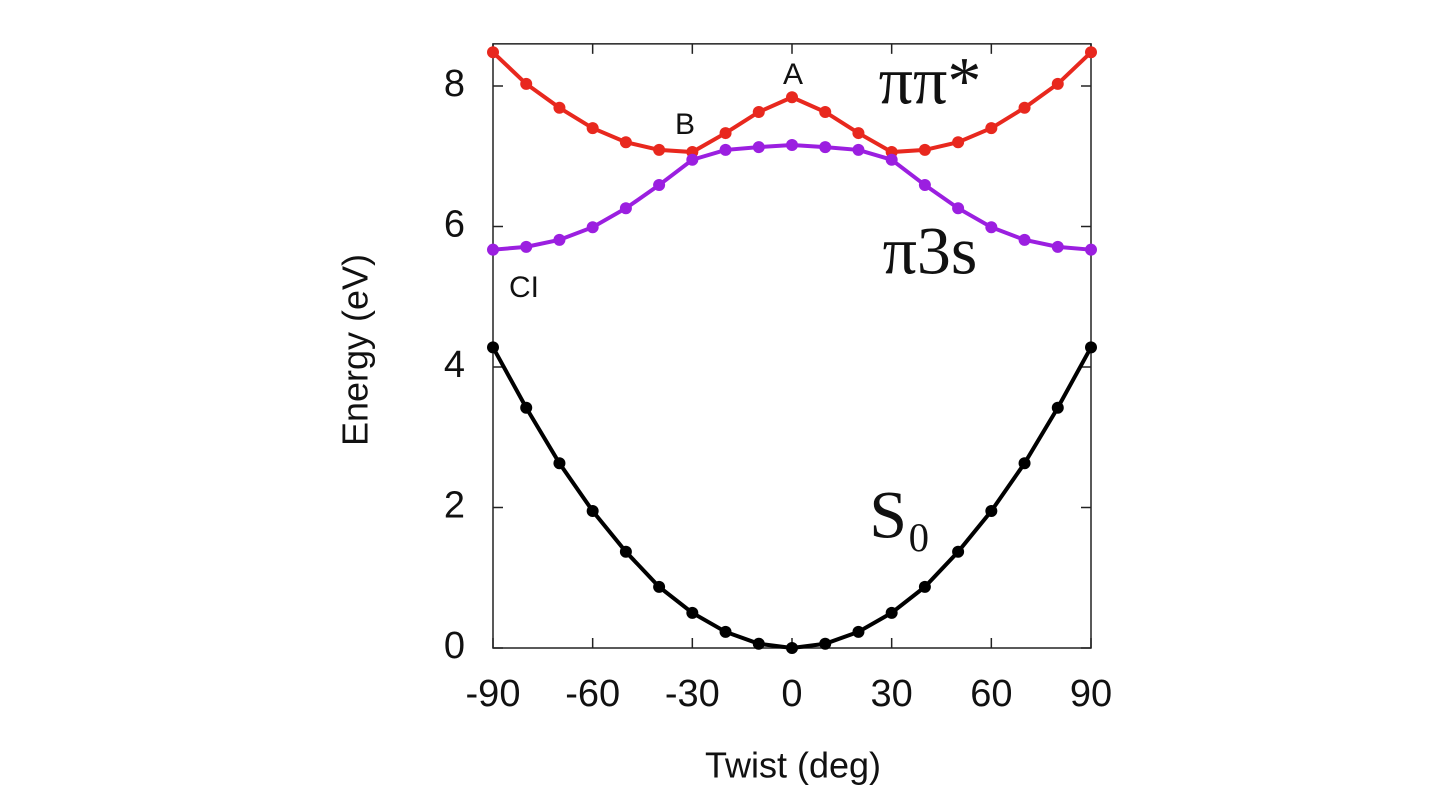  Describe the element at coordinates (592, 694) in the screenshot. I see `x-tick-label: -60` at that location.